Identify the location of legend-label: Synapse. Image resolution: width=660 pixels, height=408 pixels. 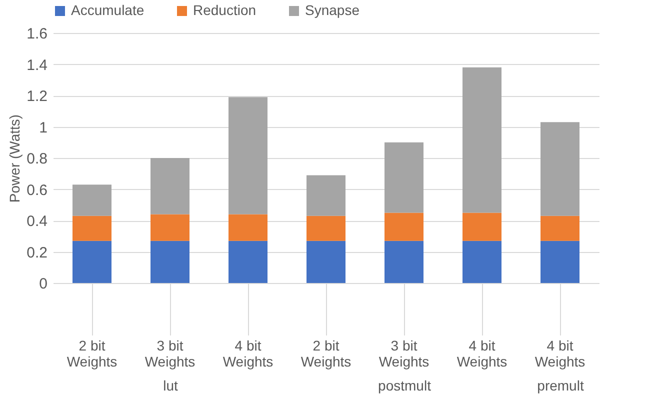
(332, 10).